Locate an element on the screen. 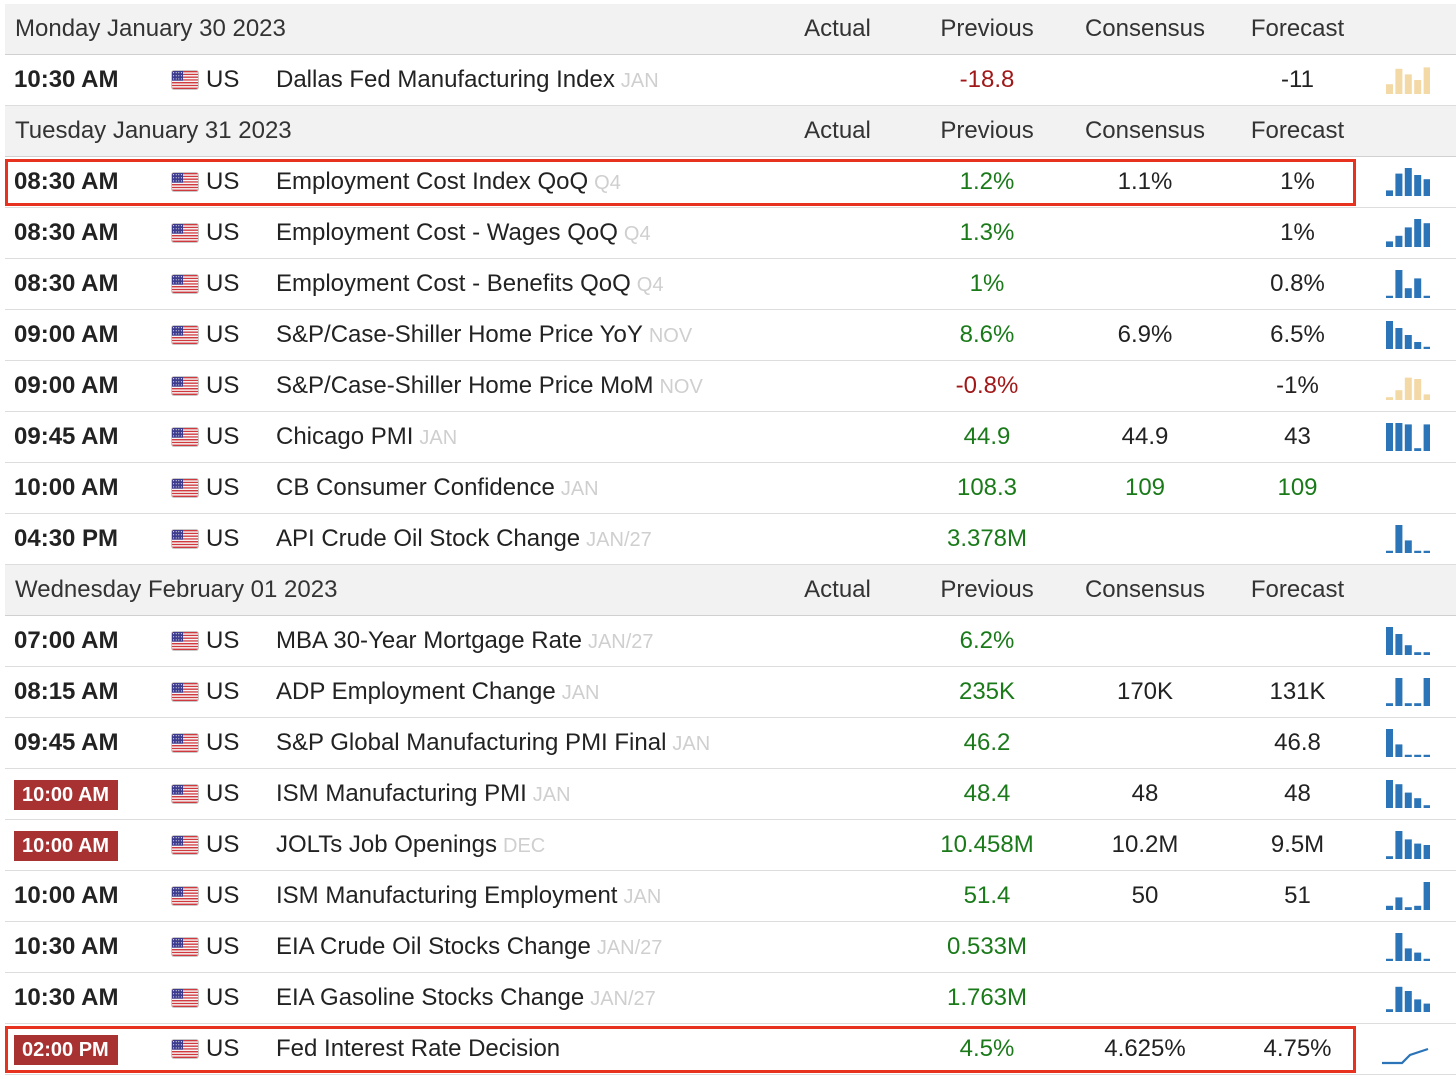 This screenshot has height=1079, width=1456. event-name-cell: EIA Crude Oil Stocks Change JAN/27 is located at coordinates (469, 947).